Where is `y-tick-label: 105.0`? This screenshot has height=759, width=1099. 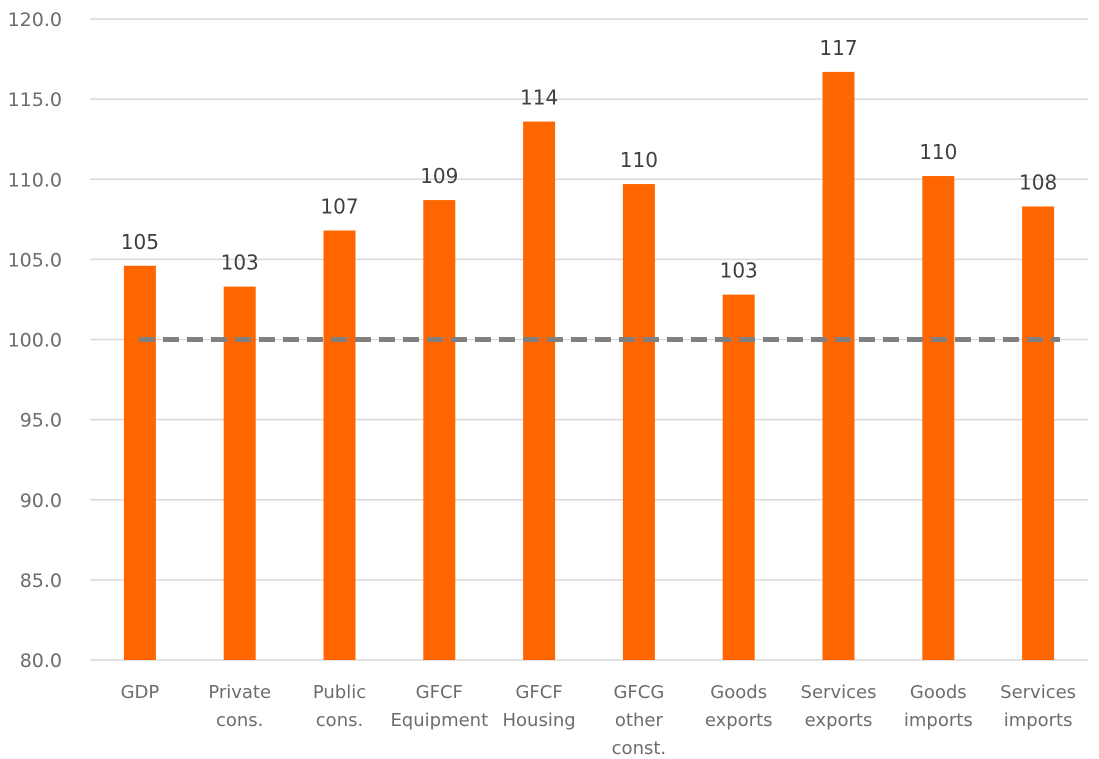
y-tick-label: 105.0 is located at coordinates (35, 260).